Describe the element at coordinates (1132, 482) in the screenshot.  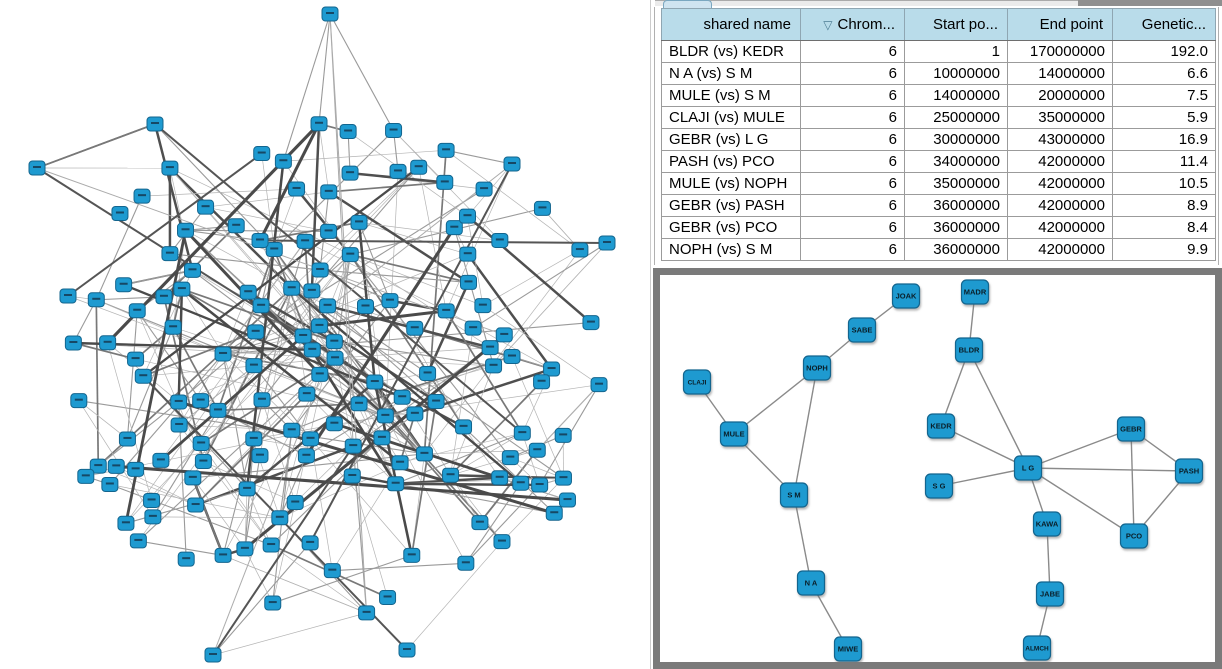
I see `subnetwork-edge-GEBR-PCO` at that location.